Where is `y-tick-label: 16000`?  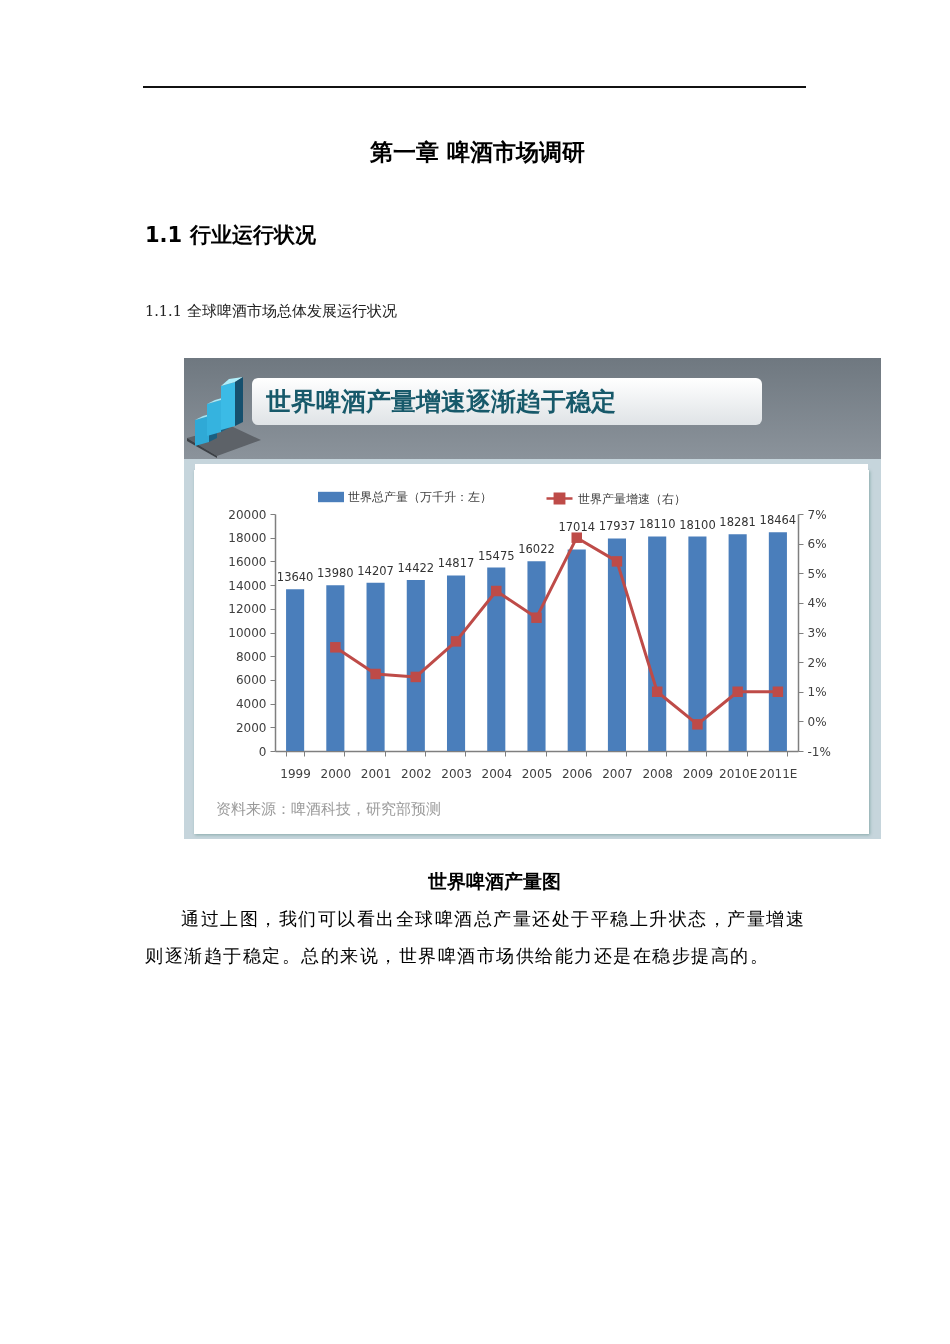 y-tick-label: 16000 is located at coordinates (247, 561).